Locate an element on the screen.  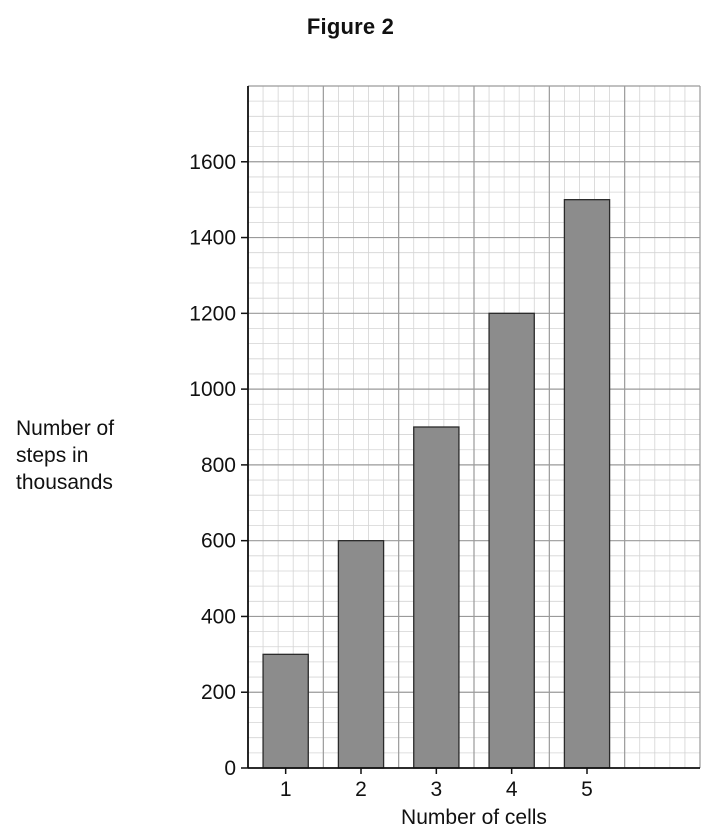
x-tick-label: 4 is located at coordinates (512, 789).